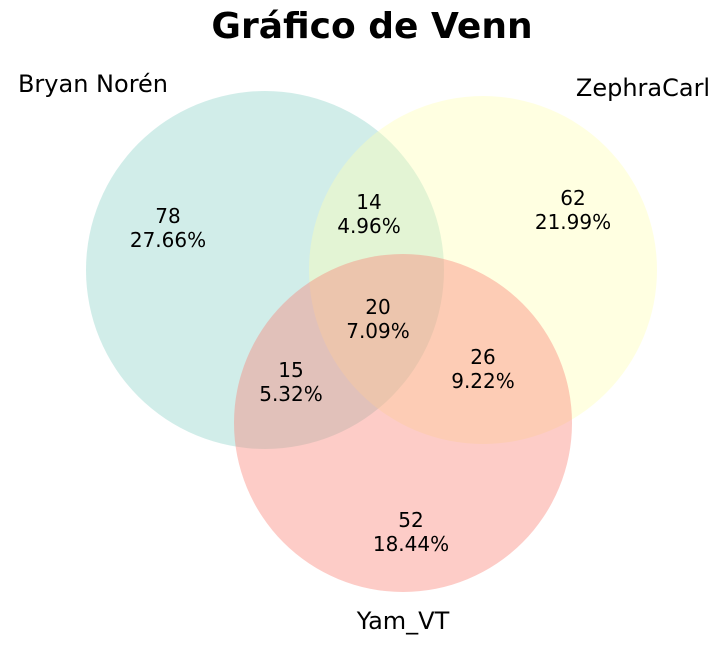 This screenshot has width=727, height=647. What do you see at coordinates (643, 88) in the screenshot?
I see `set-label-zephracarl: ZephraCarl` at bounding box center [643, 88].